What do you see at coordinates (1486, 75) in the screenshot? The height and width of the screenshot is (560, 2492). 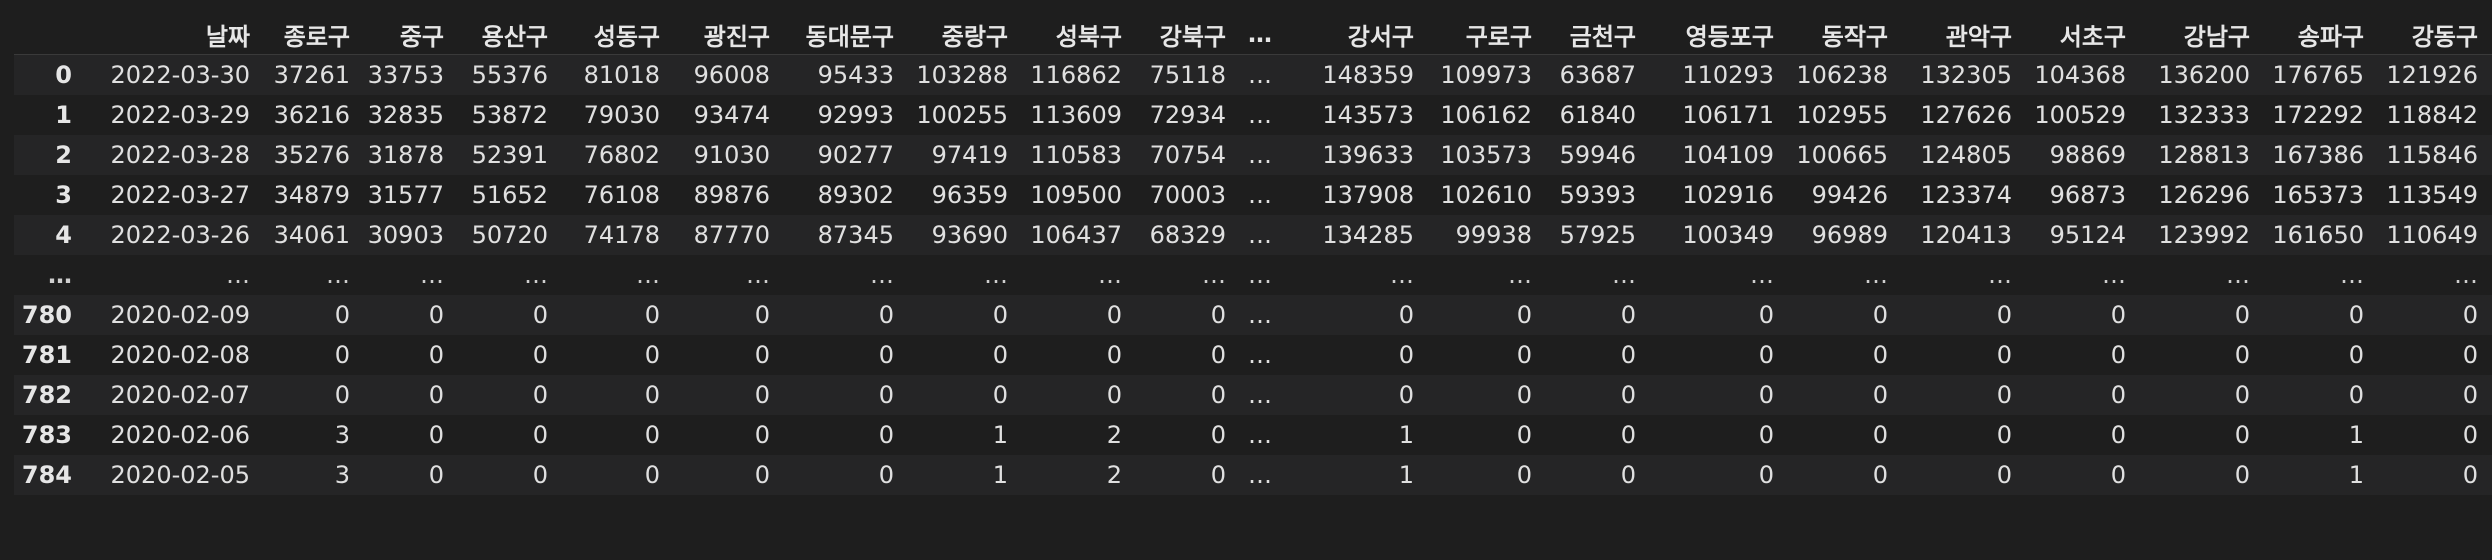 I see `table-cell: 109973` at bounding box center [1486, 75].